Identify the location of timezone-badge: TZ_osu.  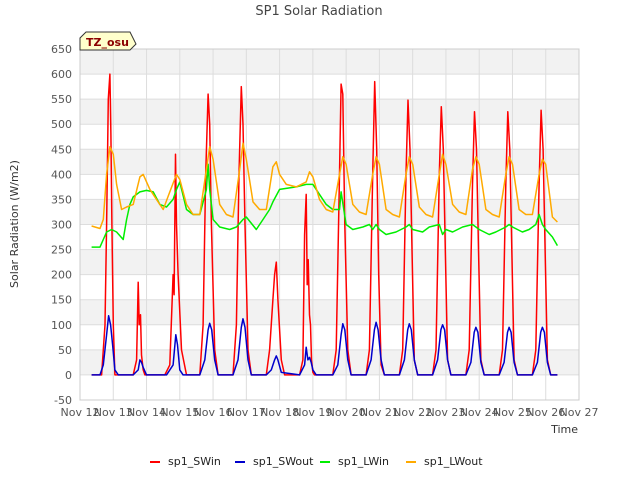
(108, 41).